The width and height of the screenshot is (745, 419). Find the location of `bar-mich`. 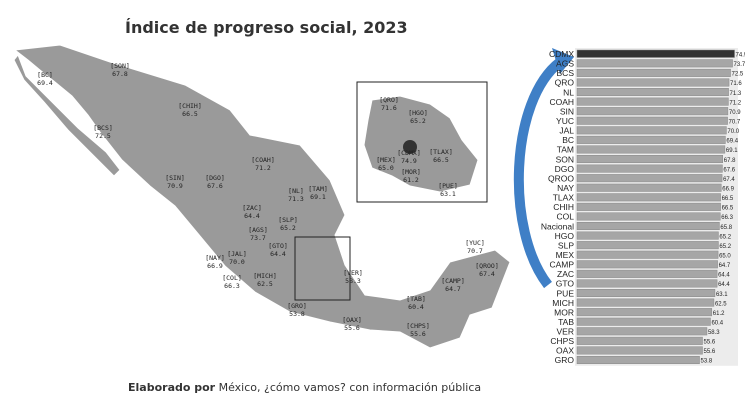

bar-mich is located at coordinates (645, 302).